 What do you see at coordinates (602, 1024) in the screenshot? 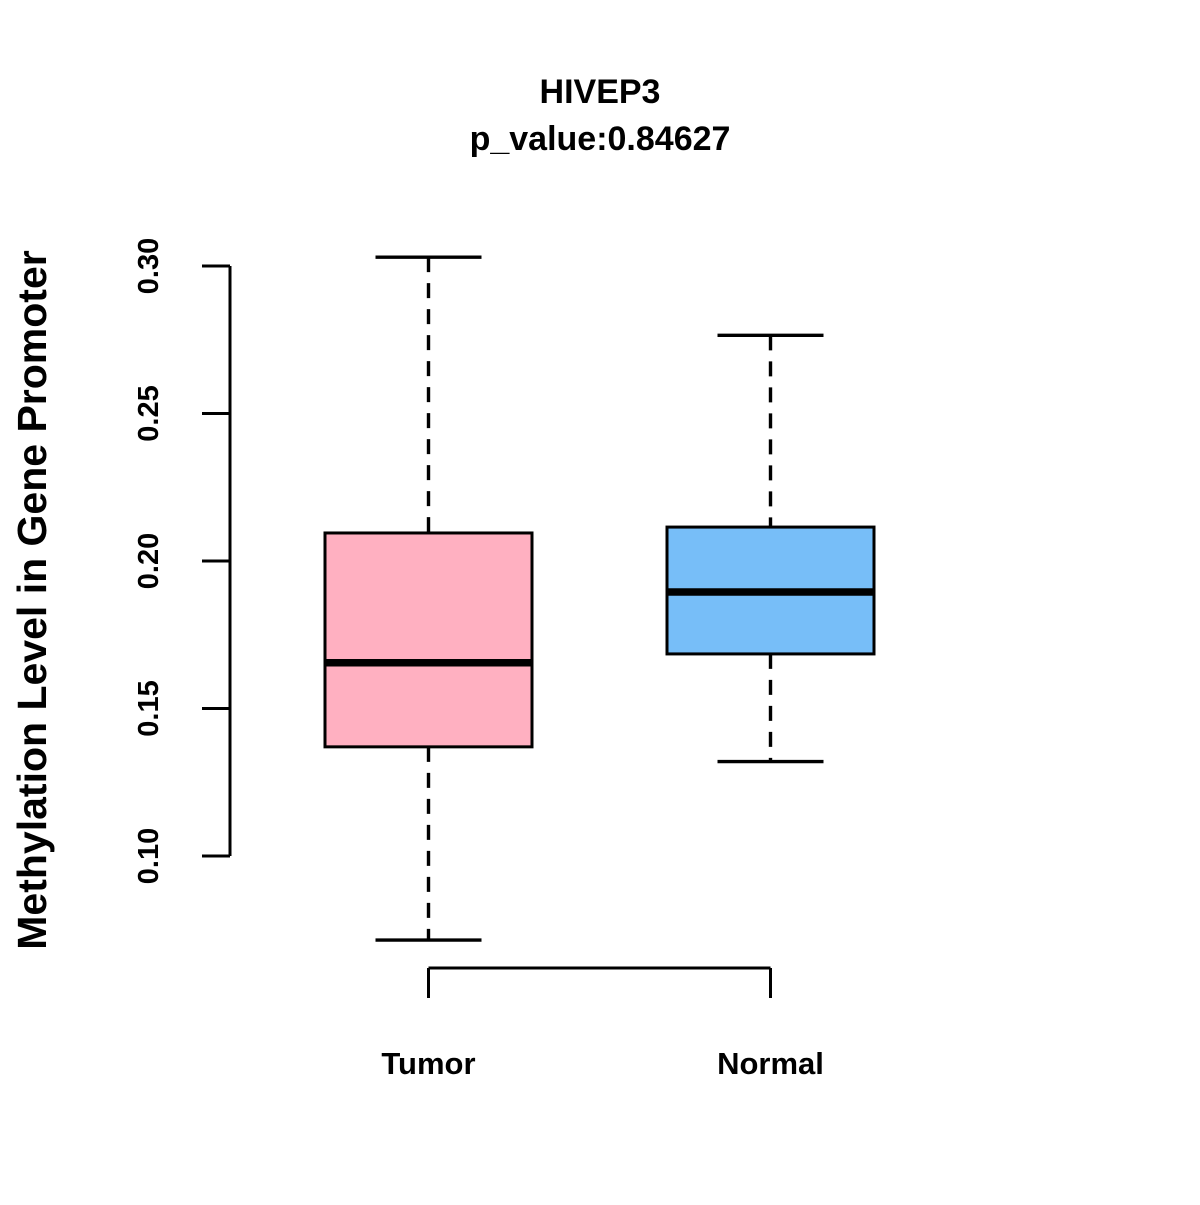
I see `x-ticks-group: Tumor Normal` at bounding box center [602, 1024].